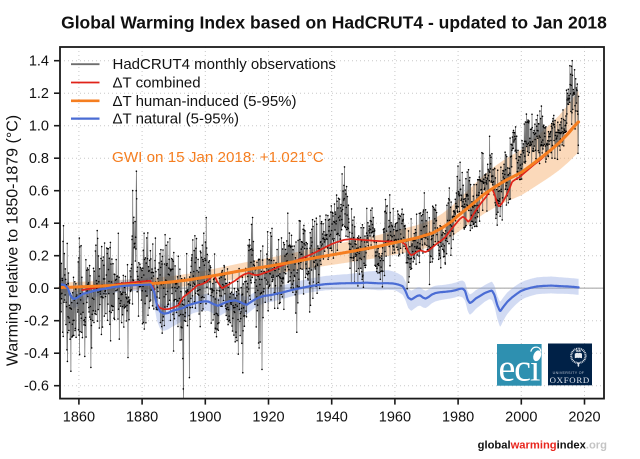 Image resolution: width=640 pixels, height=459 pixels. What do you see at coordinates (39, 192) in the screenshot?
I see `svg-text: 0.6` at bounding box center [39, 192].